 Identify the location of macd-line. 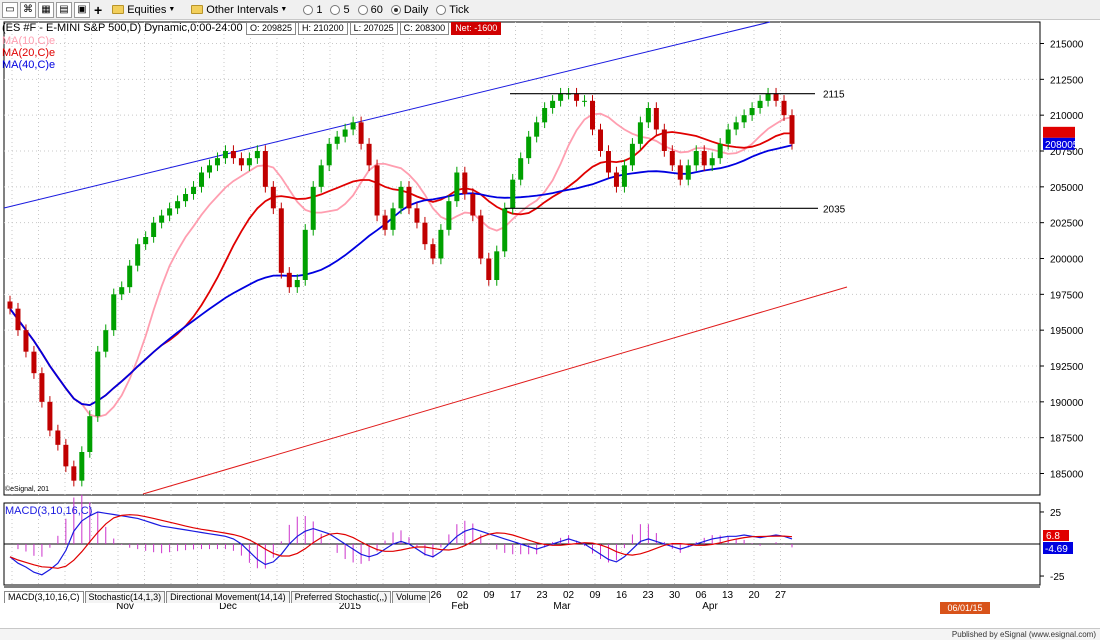
(401, 543).